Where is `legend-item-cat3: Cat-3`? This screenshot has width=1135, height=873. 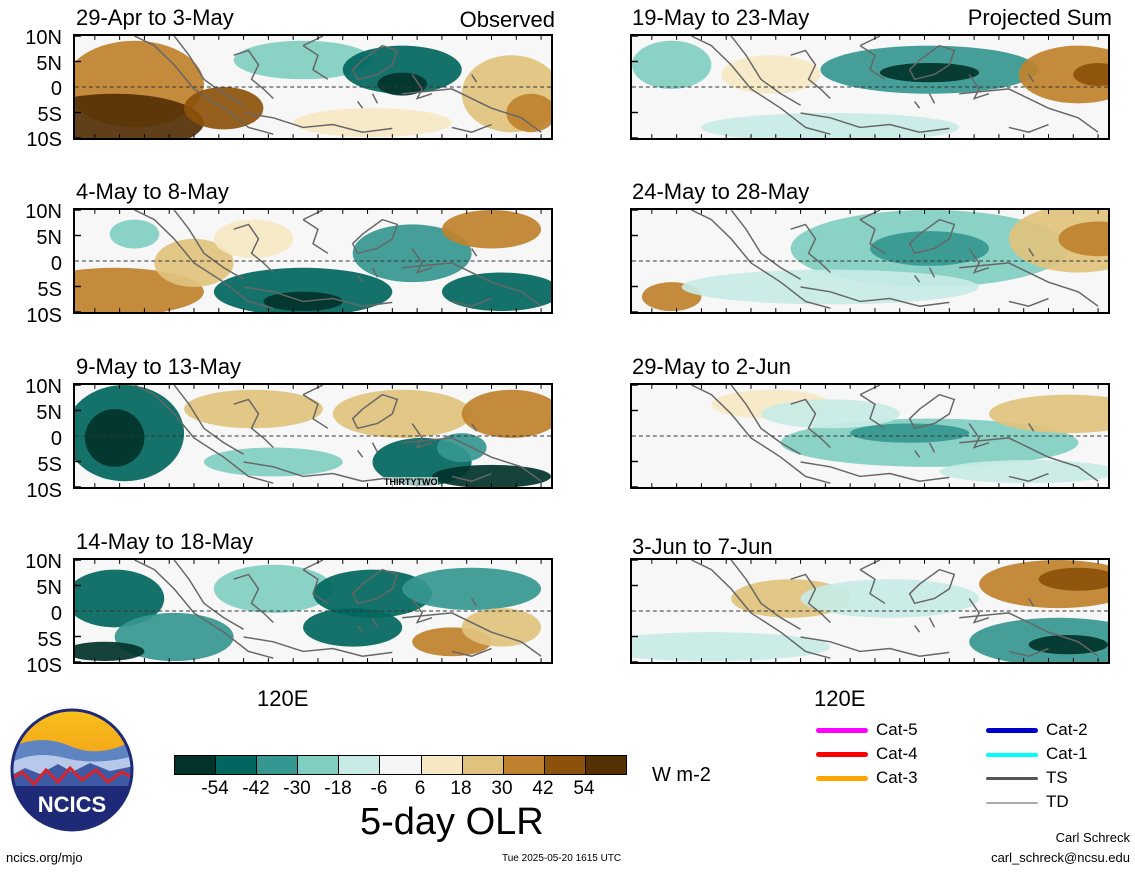 legend-item-cat3: Cat-3 is located at coordinates (867, 778).